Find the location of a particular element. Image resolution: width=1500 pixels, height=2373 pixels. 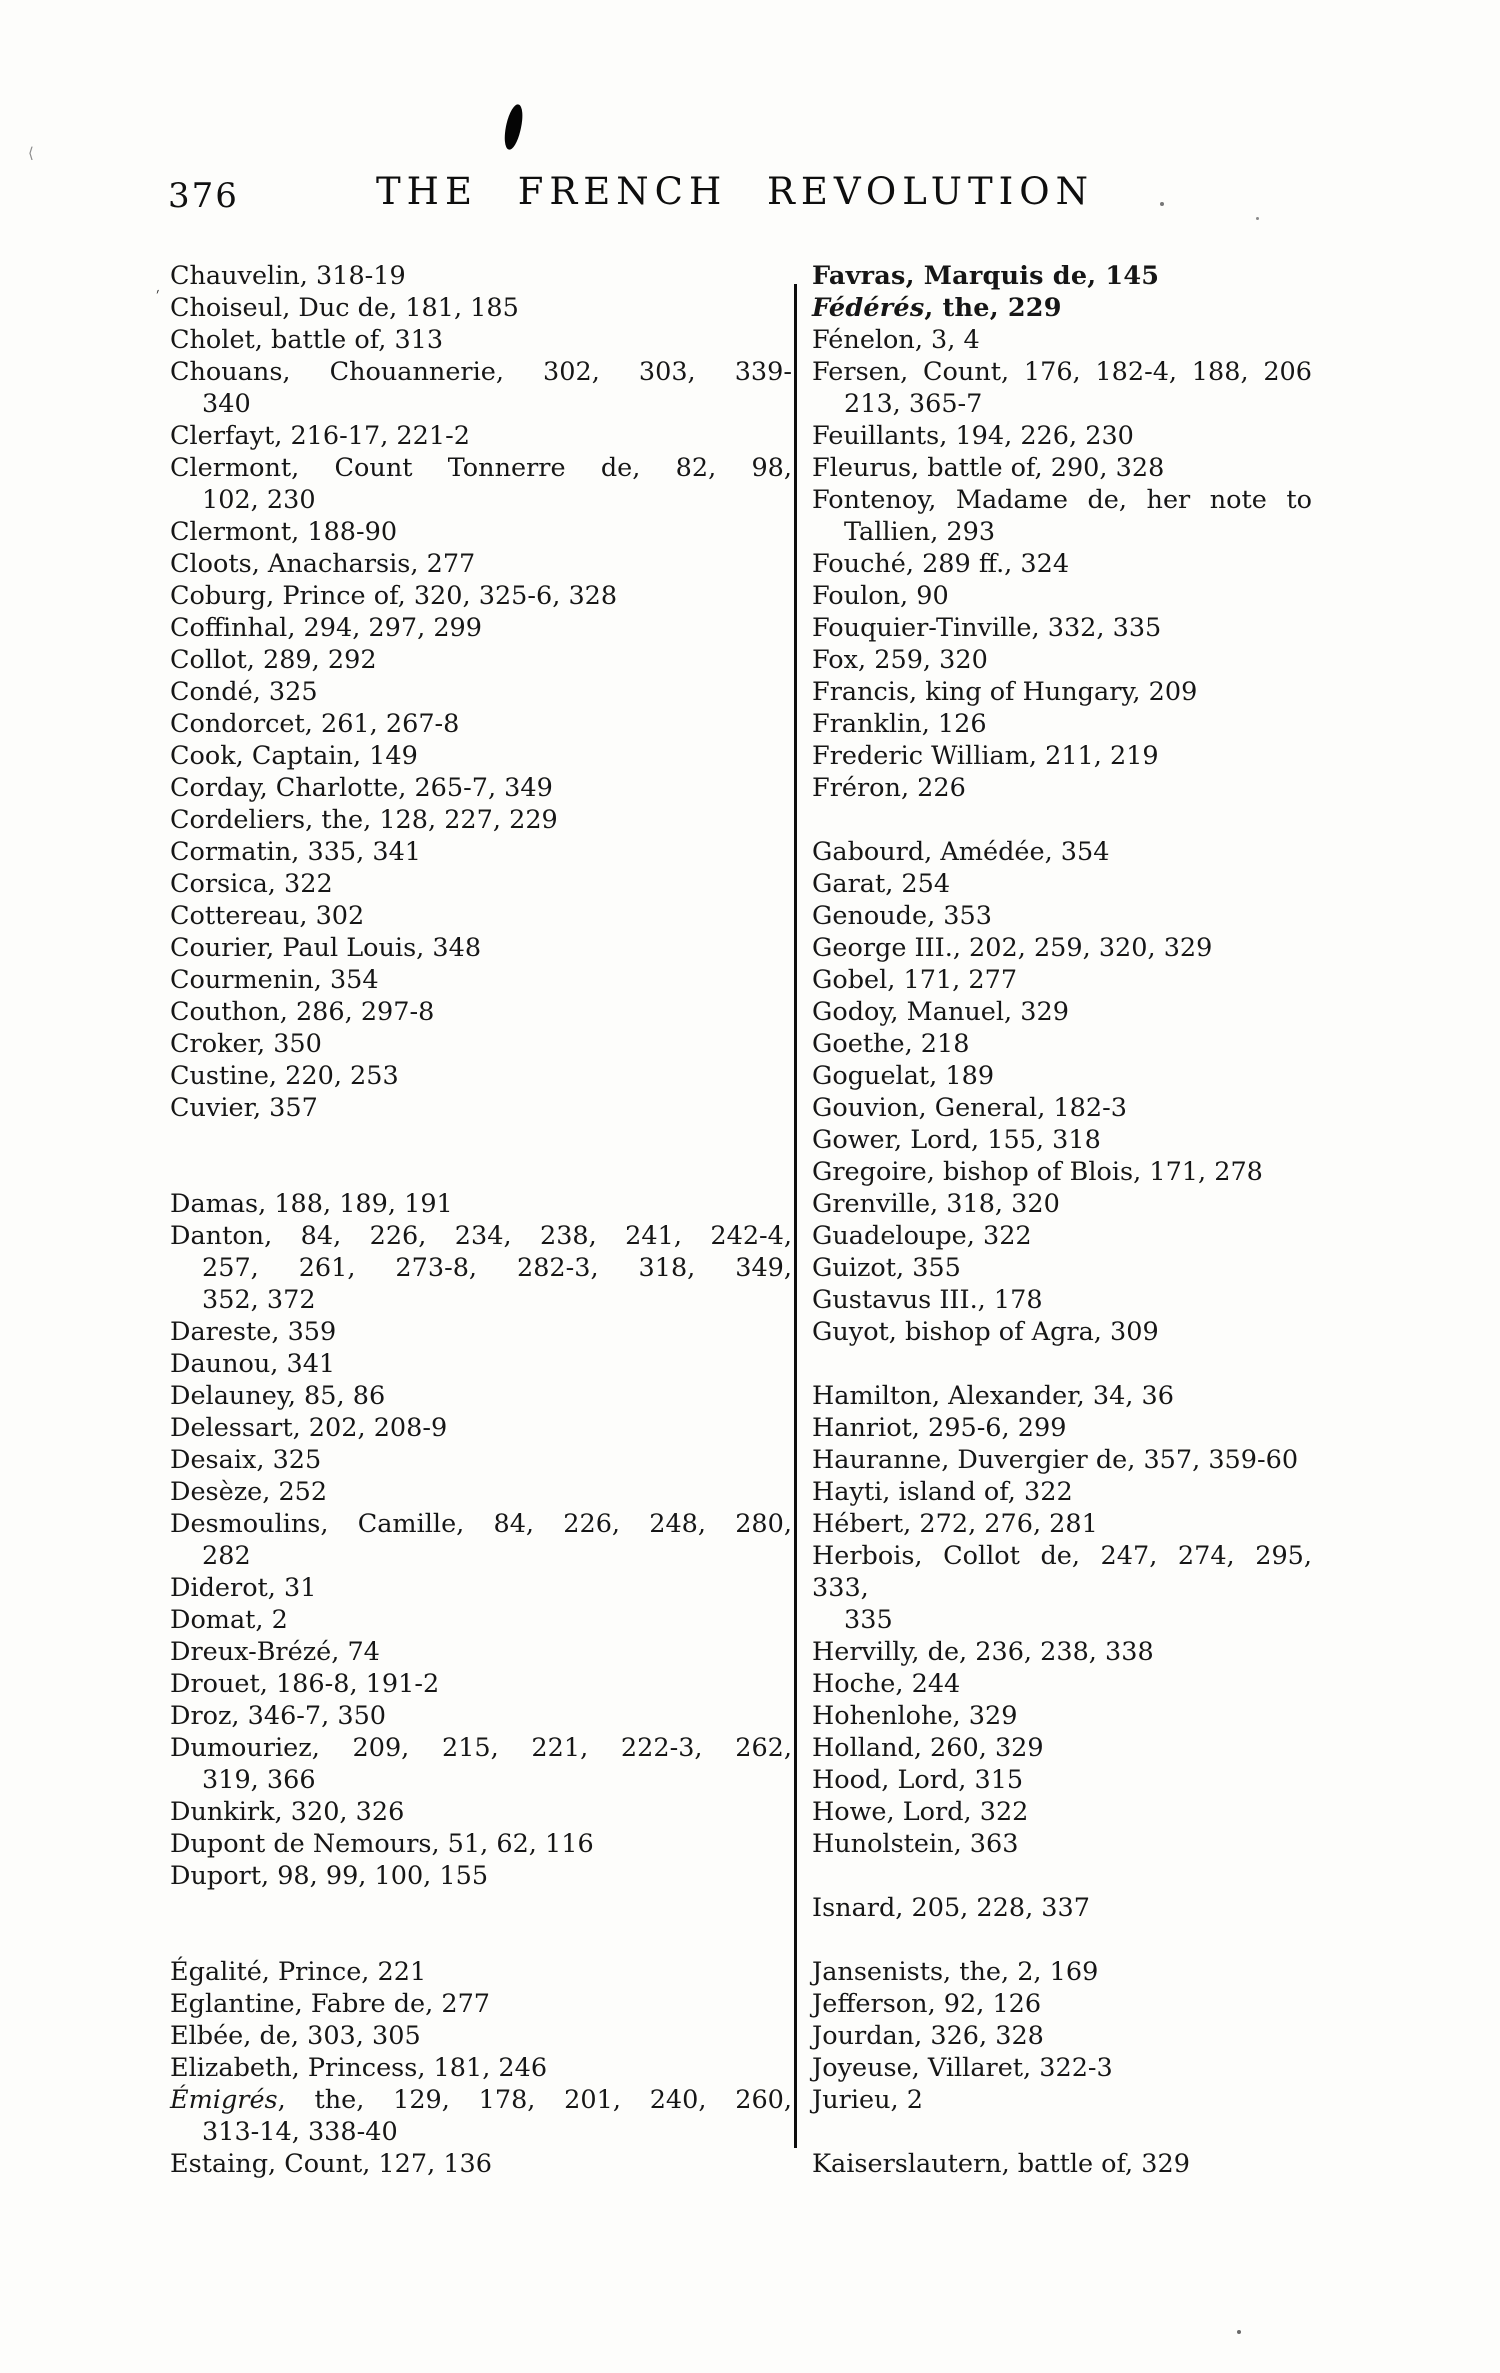

index-entry: Hanriot, 295-6, 299 is located at coordinates (1062, 1428).